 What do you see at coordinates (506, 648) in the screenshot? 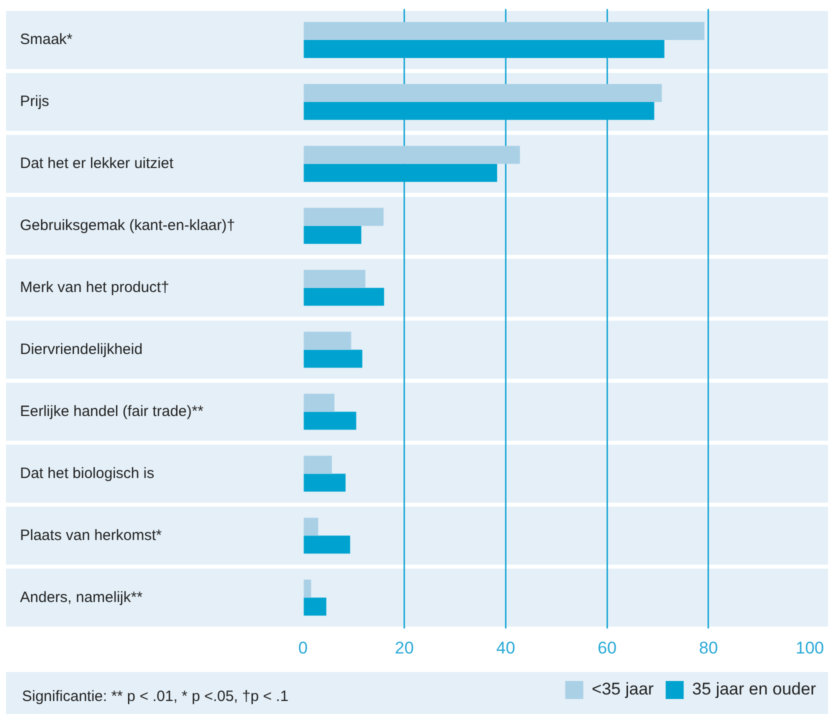
I see `x-tick-label: 40` at bounding box center [506, 648].